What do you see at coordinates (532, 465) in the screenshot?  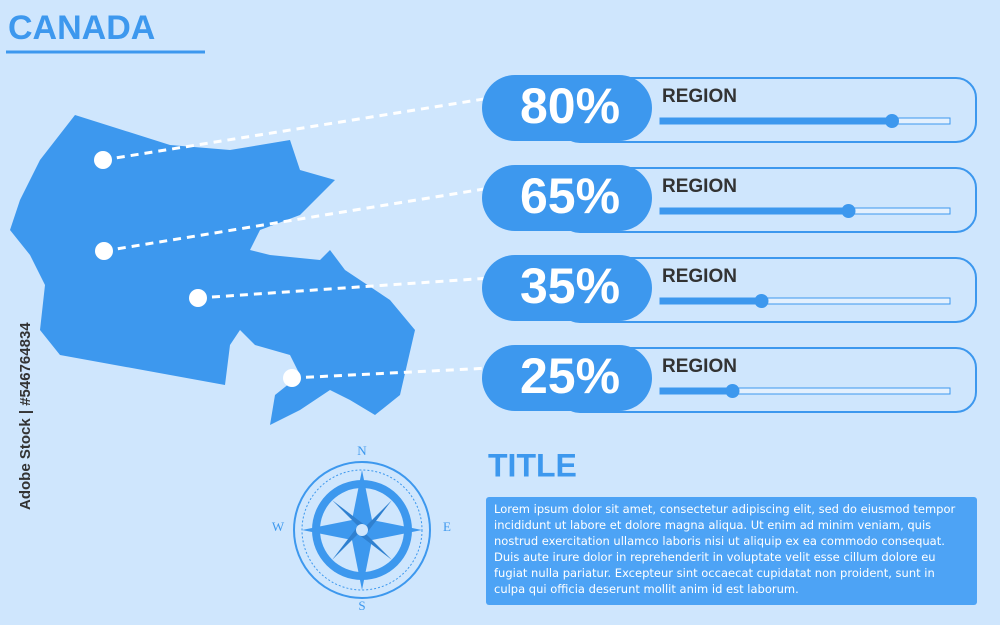 I see `info-title: TITLE` at bounding box center [532, 465].